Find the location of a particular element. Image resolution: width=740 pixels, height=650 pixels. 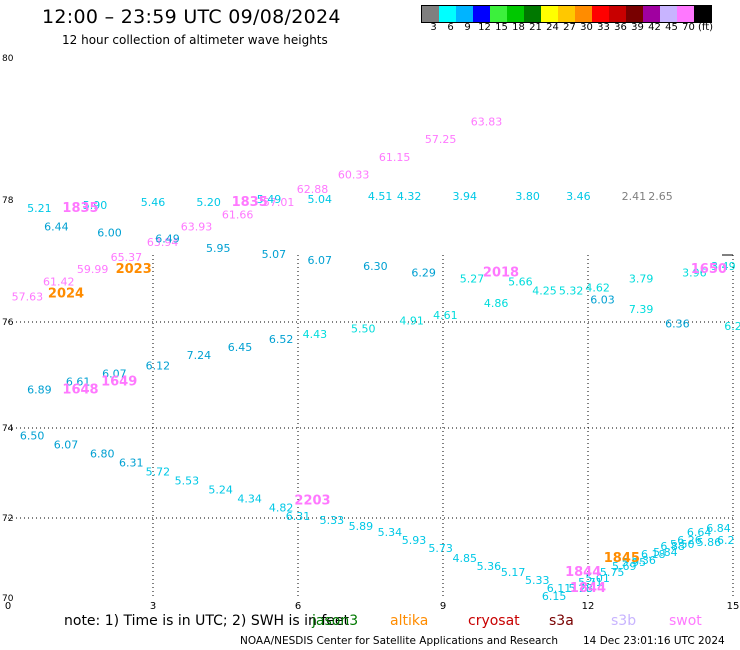

y-tick-label: 80 is located at coordinates (8, 59).